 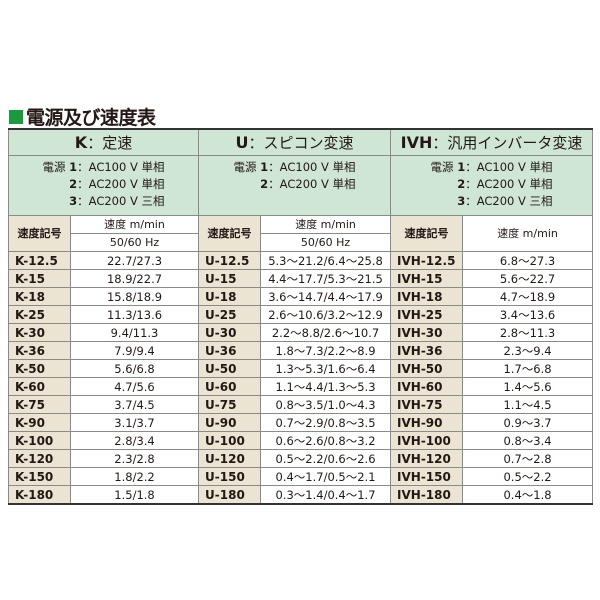 What do you see at coordinates (230, 422) in the screenshot?
I see `speed-code: U-90` at bounding box center [230, 422].